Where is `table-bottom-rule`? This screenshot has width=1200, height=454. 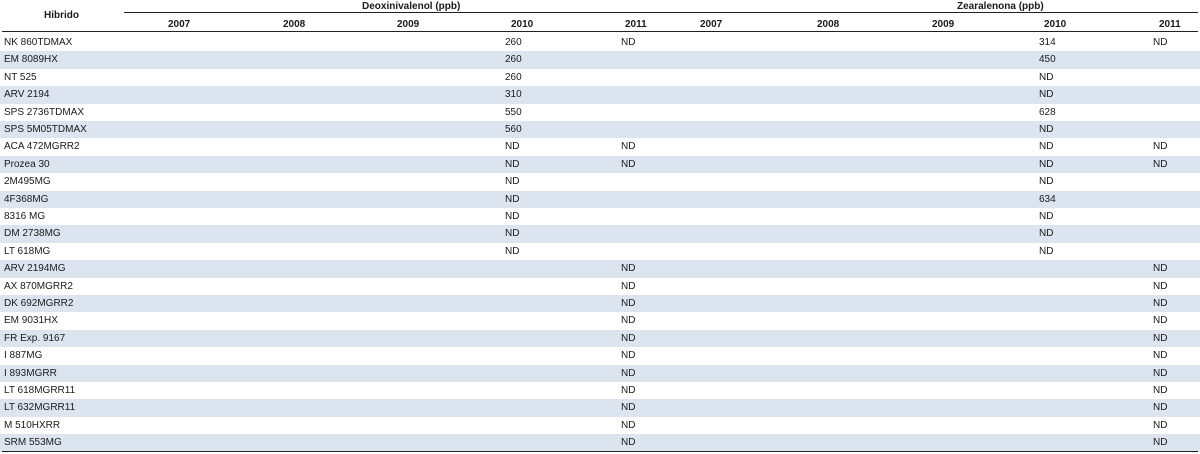 table-bottom-rule is located at coordinates (600, 451).